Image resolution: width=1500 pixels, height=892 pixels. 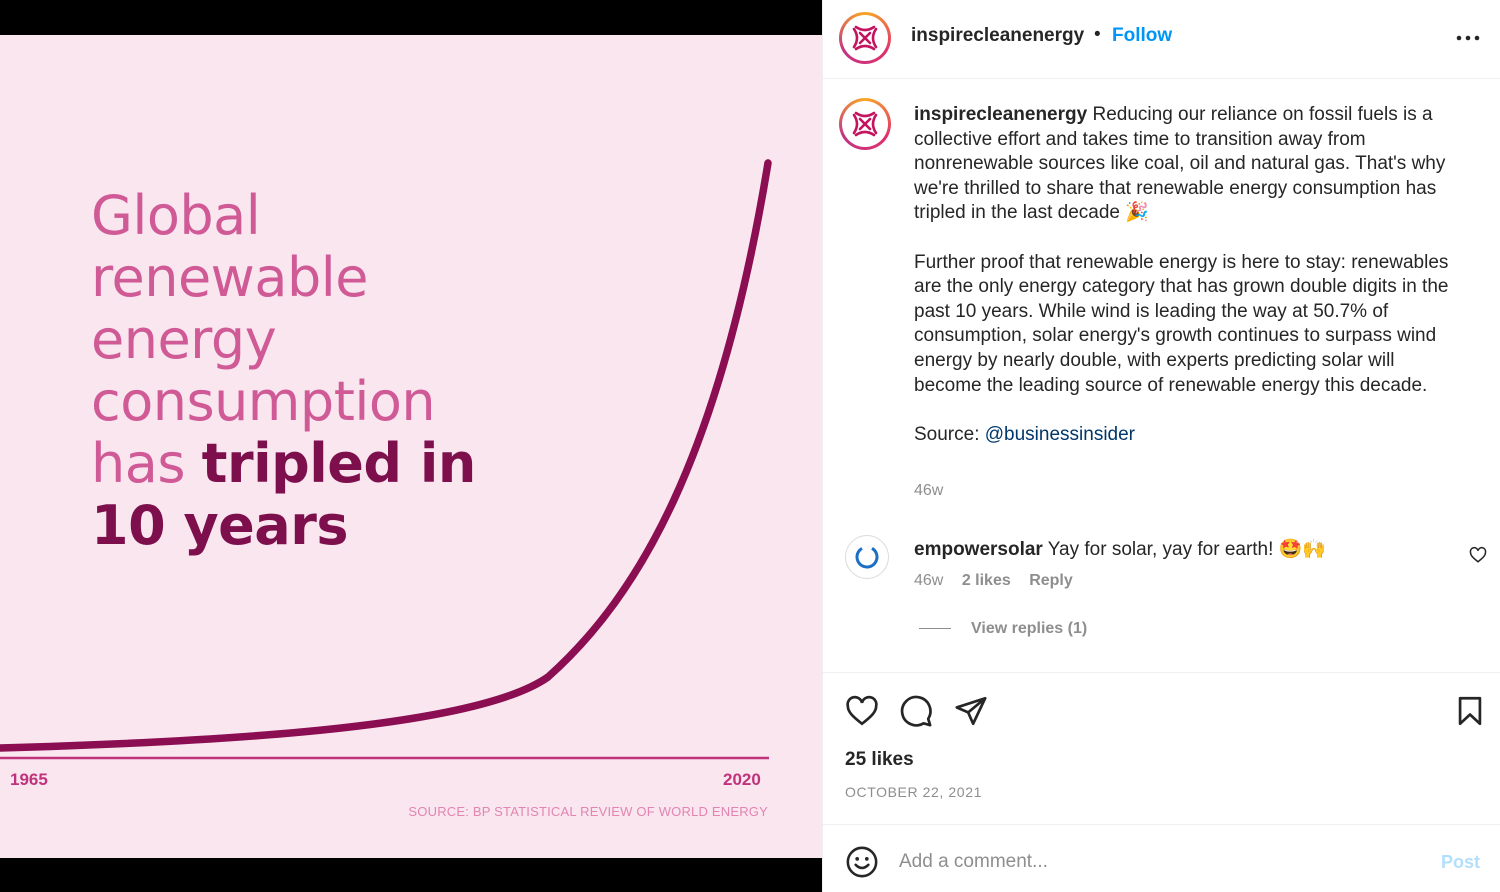 What do you see at coordinates (1186, 549) in the screenshot?
I see `comment-text: Yay for solar, yay for earth! 🤩🙌` at bounding box center [1186, 549].